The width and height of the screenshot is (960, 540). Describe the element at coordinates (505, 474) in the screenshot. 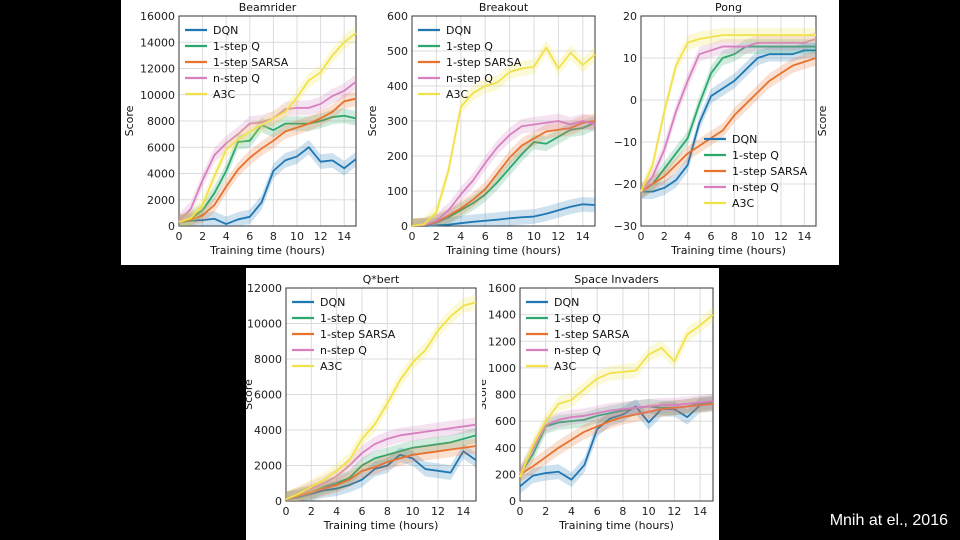

I see `space-invaders-y-tick-label: 200` at that location.